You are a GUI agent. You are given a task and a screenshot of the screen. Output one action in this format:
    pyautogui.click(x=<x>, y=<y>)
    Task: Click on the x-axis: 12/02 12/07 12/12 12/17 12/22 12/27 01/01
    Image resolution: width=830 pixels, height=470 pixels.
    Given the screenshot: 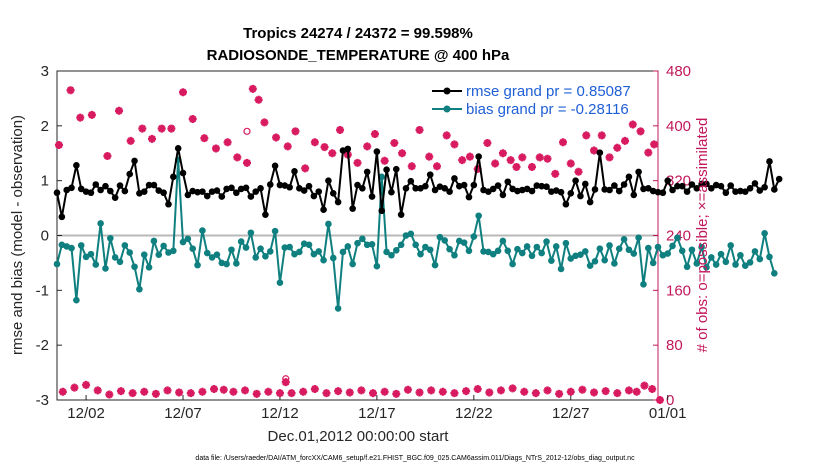 What is the action you would take?
    pyautogui.click(x=376, y=408)
    